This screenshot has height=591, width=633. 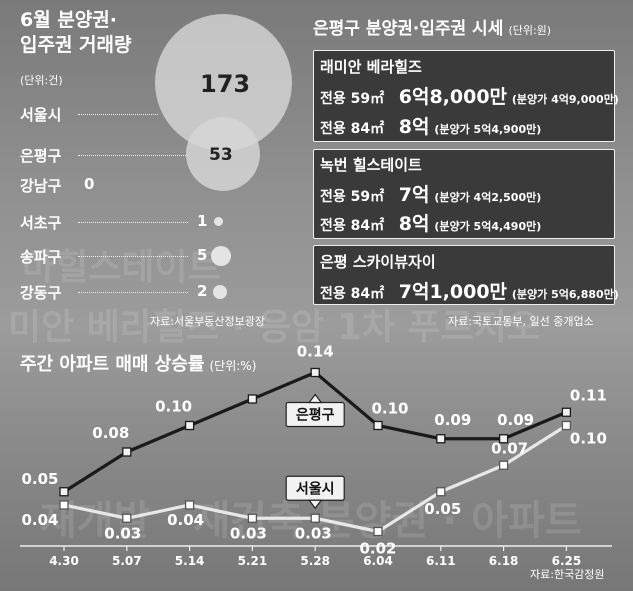 I want to click on price-row: 전용 59㎡ 6억8,000만 (분양가 4억9,000만), so click(x=469, y=95).